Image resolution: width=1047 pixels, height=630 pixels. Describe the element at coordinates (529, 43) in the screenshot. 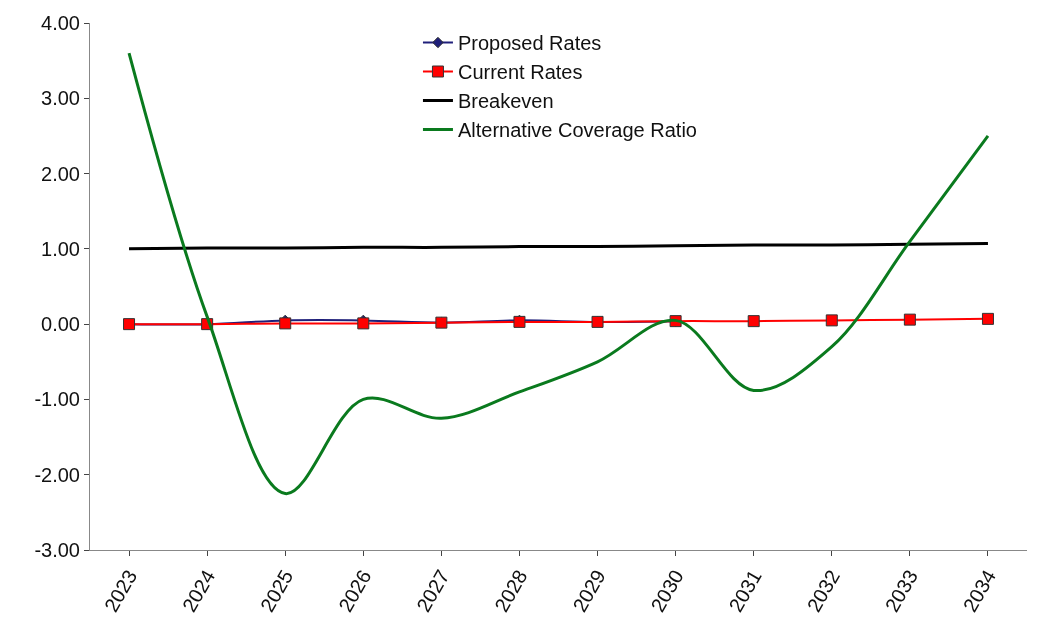

I see `legend-label: Proposed Rates` at that location.